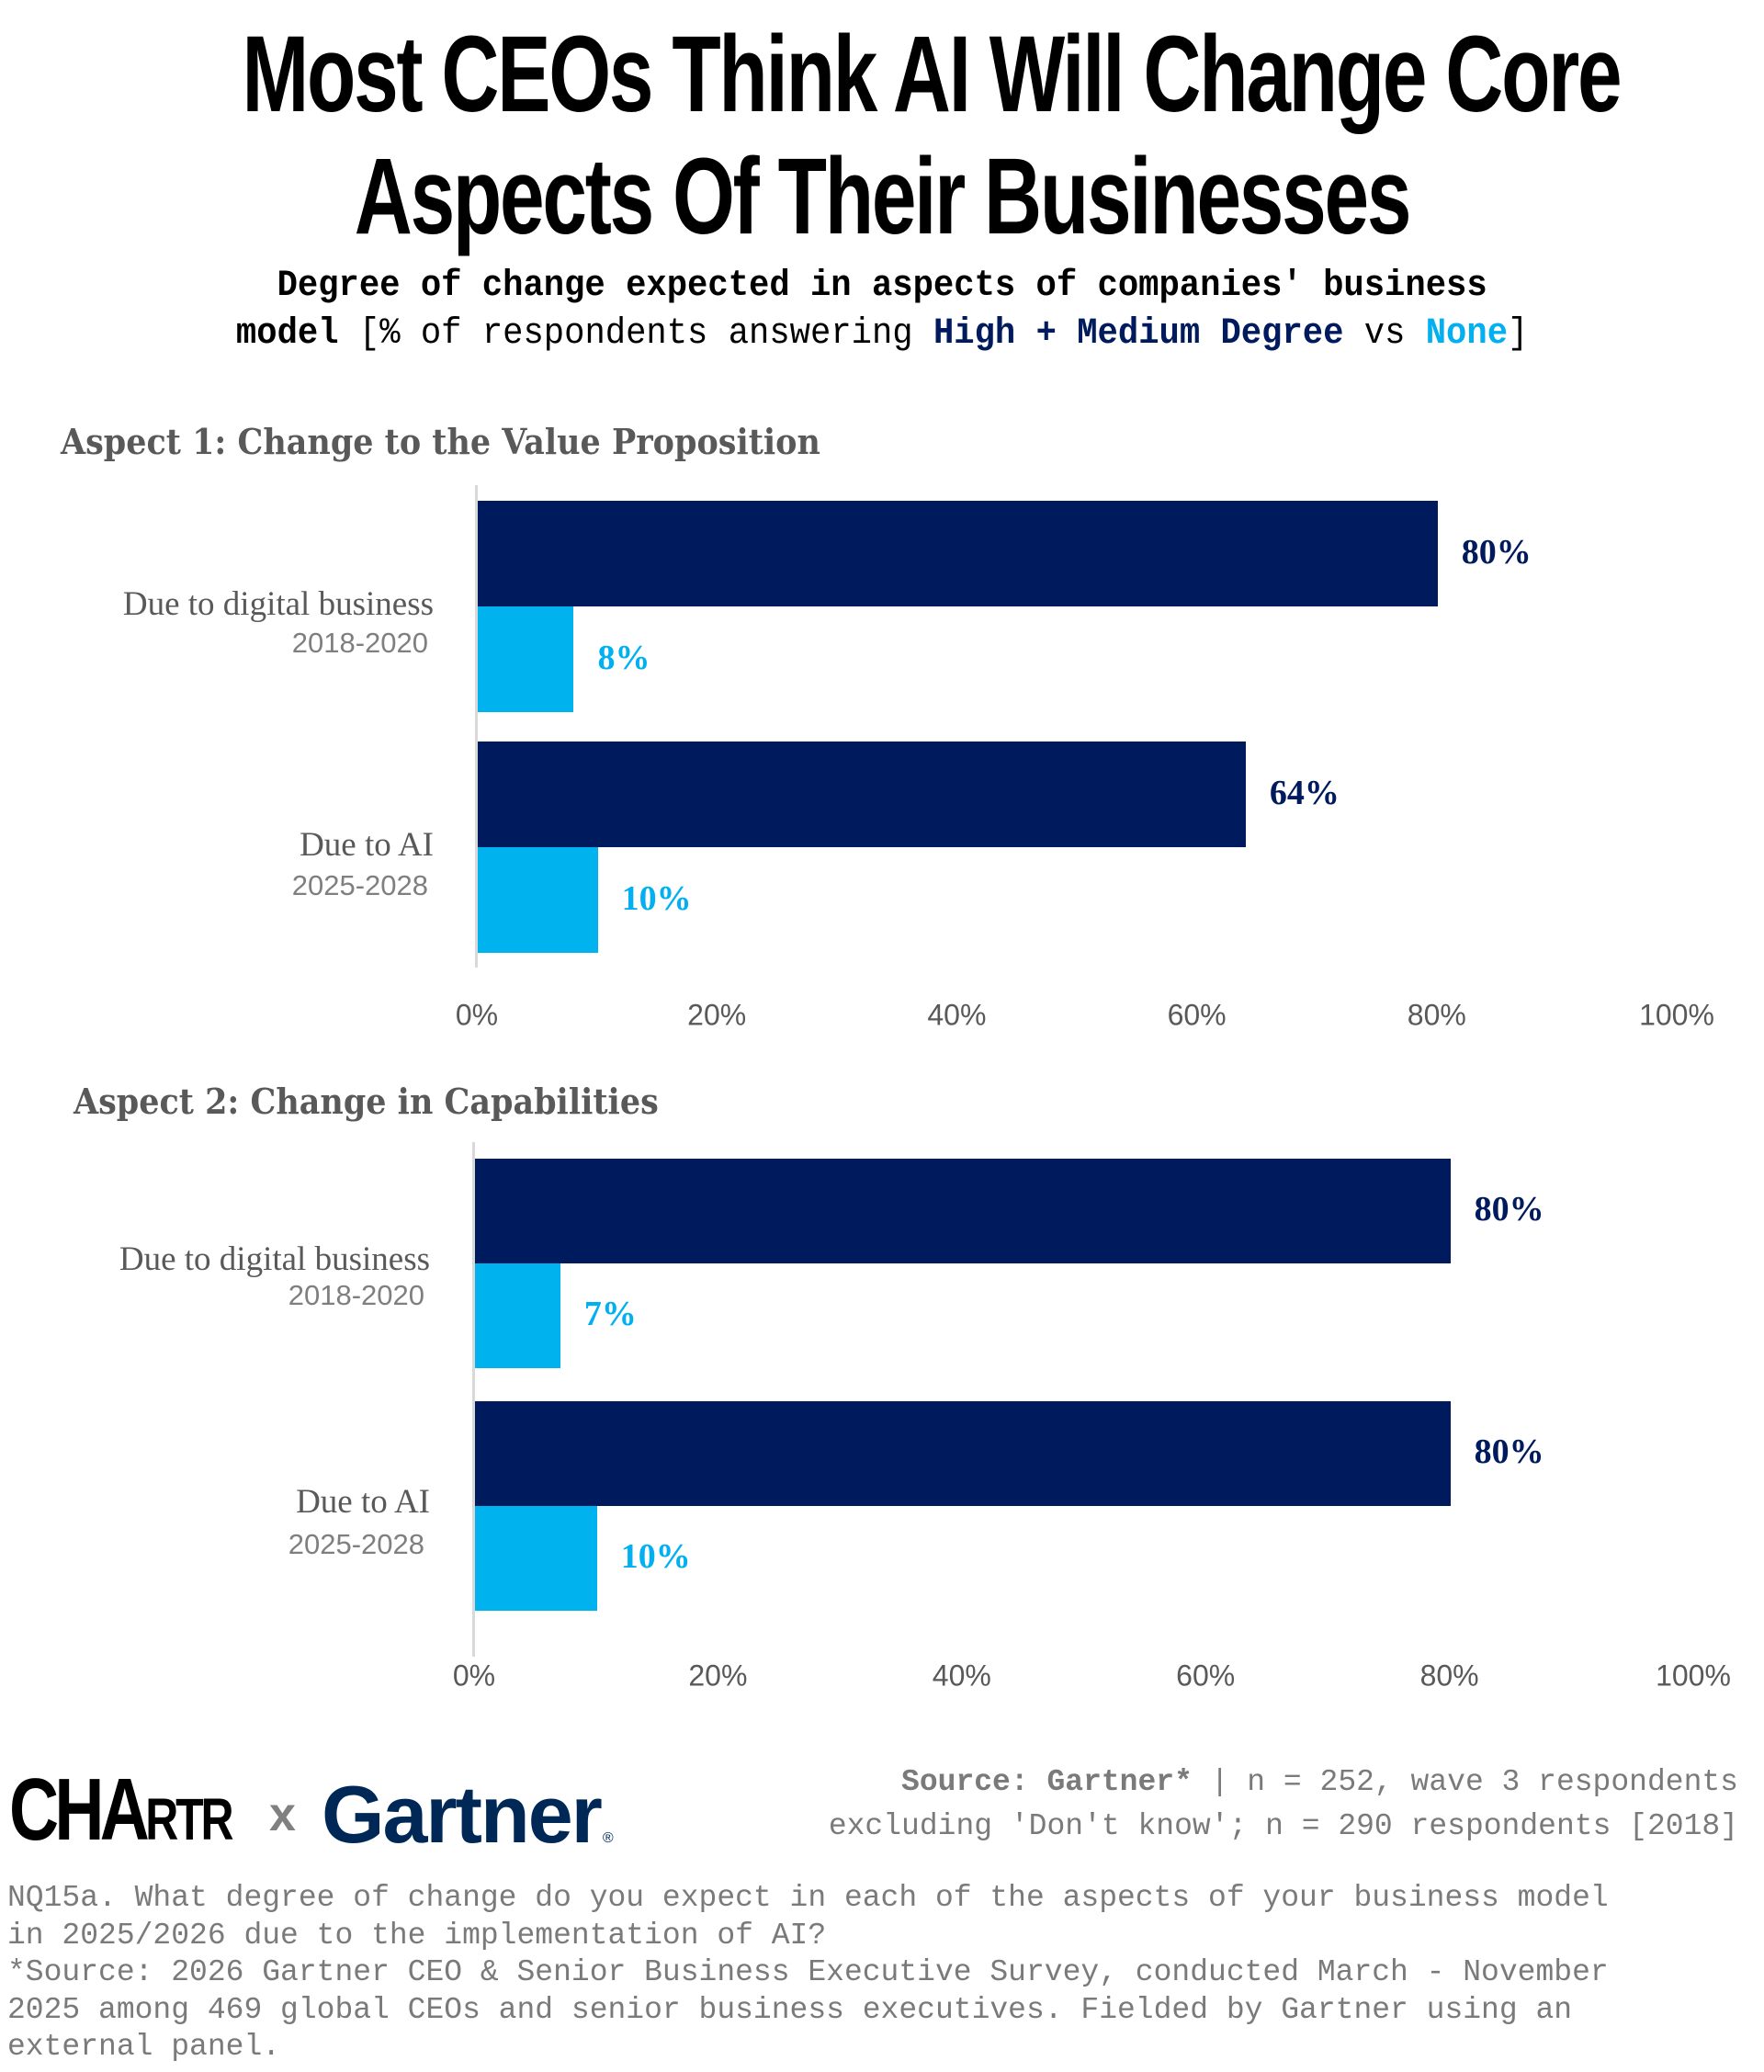 The height and width of the screenshot is (2072, 1764). Describe the element at coordinates (287, 334) in the screenshot. I see `subtitle-model: model` at that location.